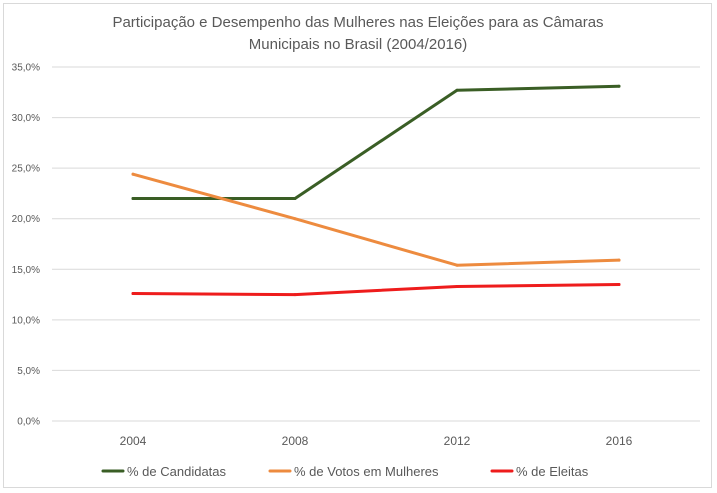  I want to click on legend-label: % de Eleitas, so click(552, 471).